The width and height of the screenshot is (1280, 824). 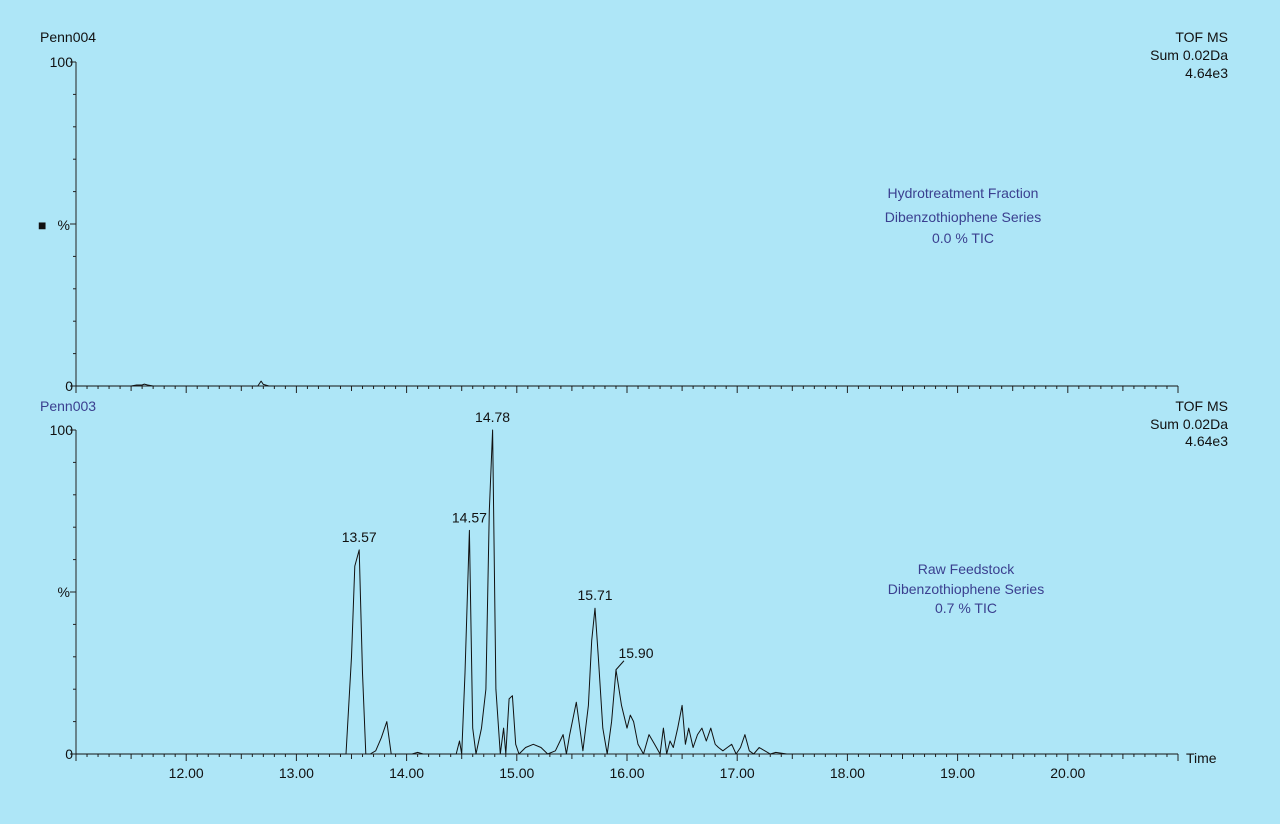 What do you see at coordinates (635, 653) in the screenshot?
I see `peak-label: 15.90` at bounding box center [635, 653].